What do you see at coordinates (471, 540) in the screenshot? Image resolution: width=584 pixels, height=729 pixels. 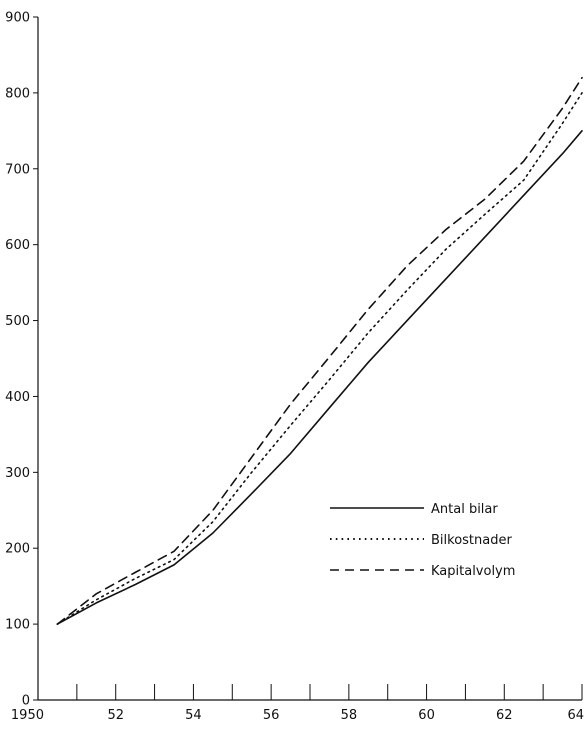 I see `legend-label: Bilkostnader` at bounding box center [471, 540].